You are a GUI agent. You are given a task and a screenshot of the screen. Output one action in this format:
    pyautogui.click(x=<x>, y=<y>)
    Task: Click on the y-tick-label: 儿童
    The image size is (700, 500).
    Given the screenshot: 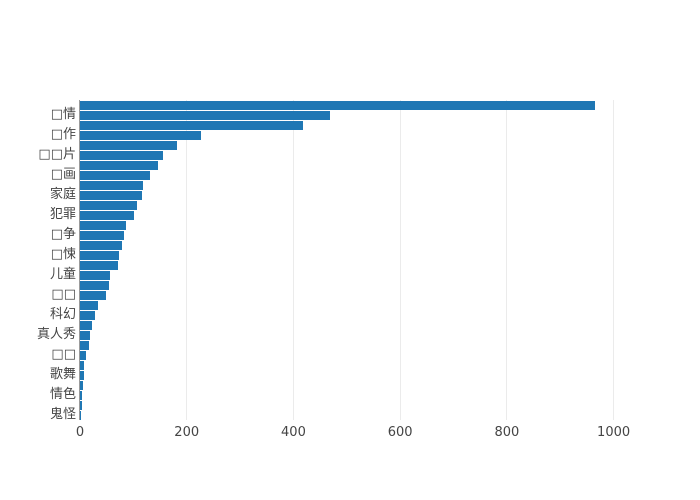 What is the action you would take?
    pyautogui.click(x=62, y=274)
    